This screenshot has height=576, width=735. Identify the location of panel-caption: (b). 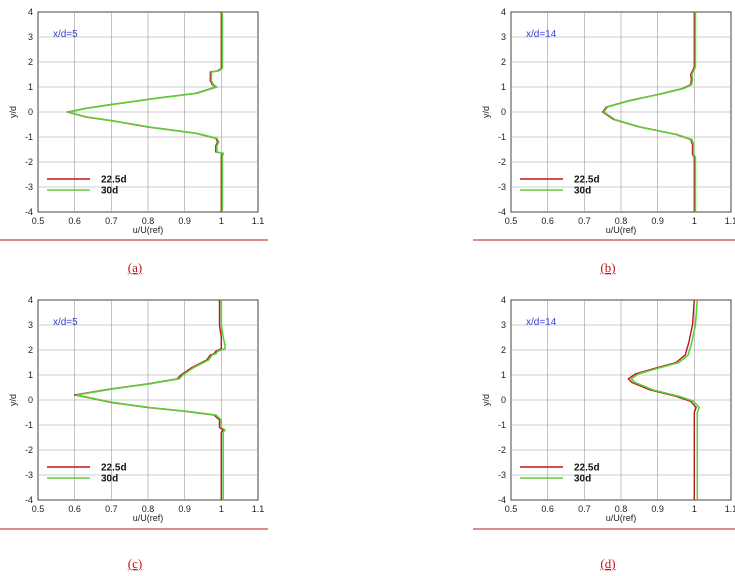
(607, 267).